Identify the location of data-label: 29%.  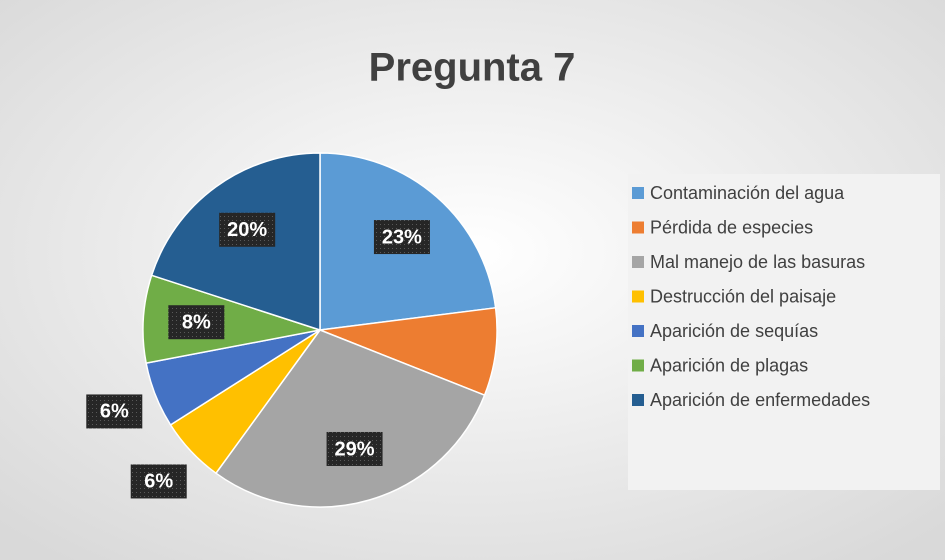
(355, 449).